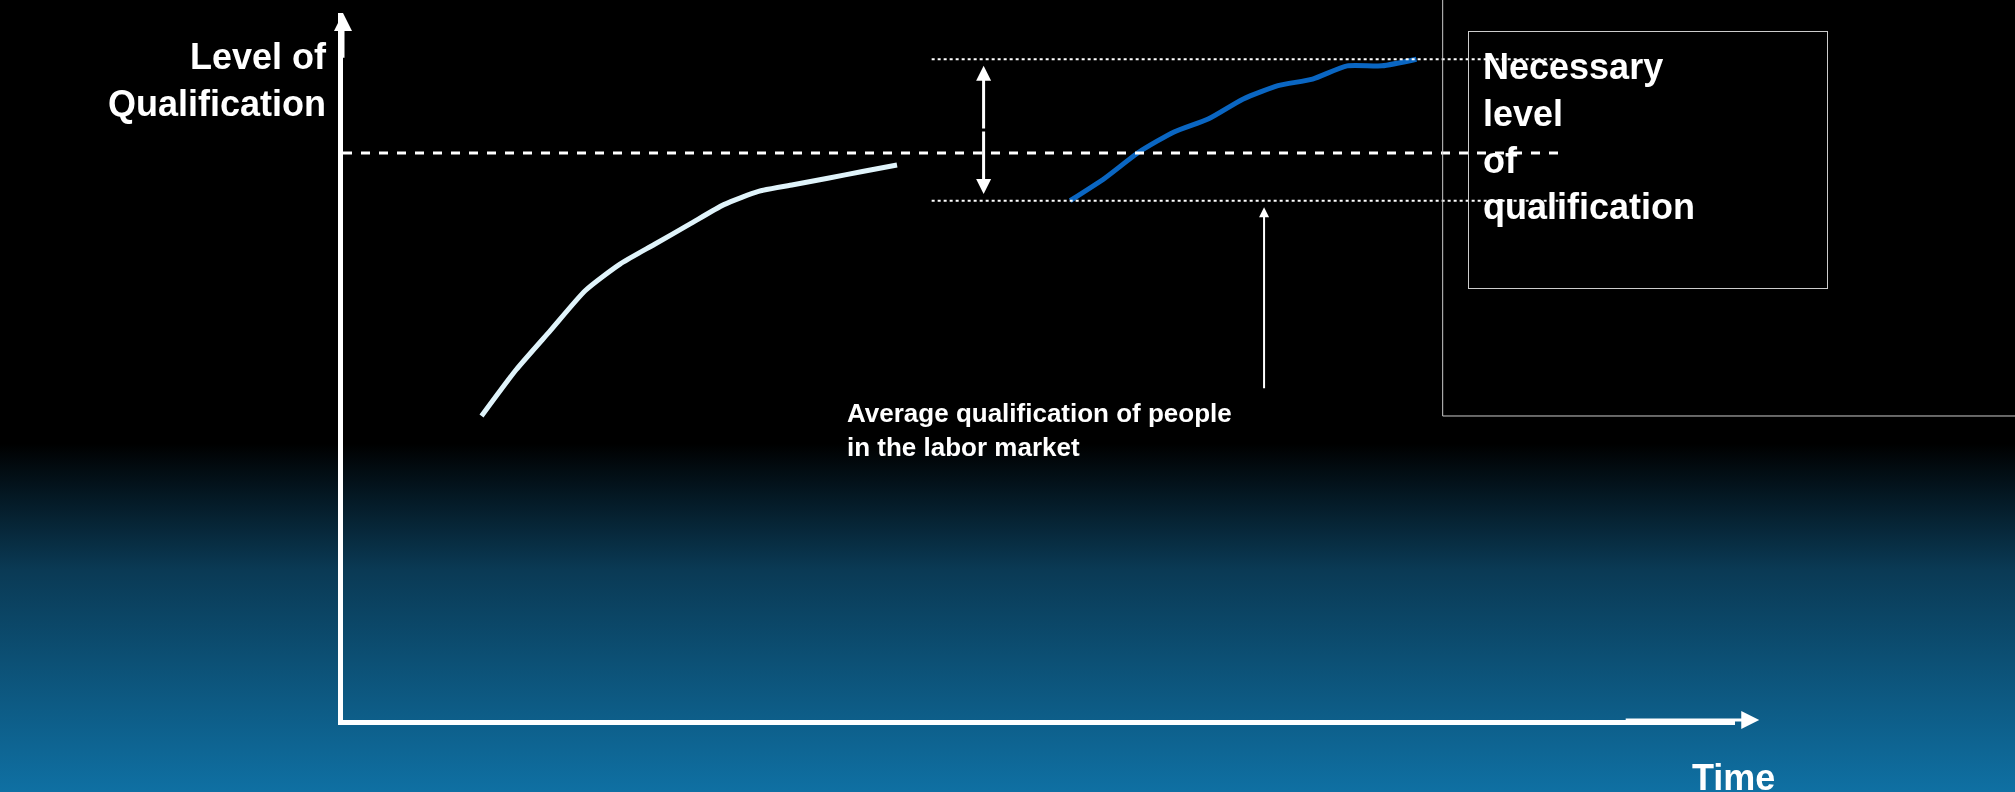 The height and width of the screenshot is (792, 2015). I want to click on ref-line-label: Necessary level of qualification, so click(1589, 137).